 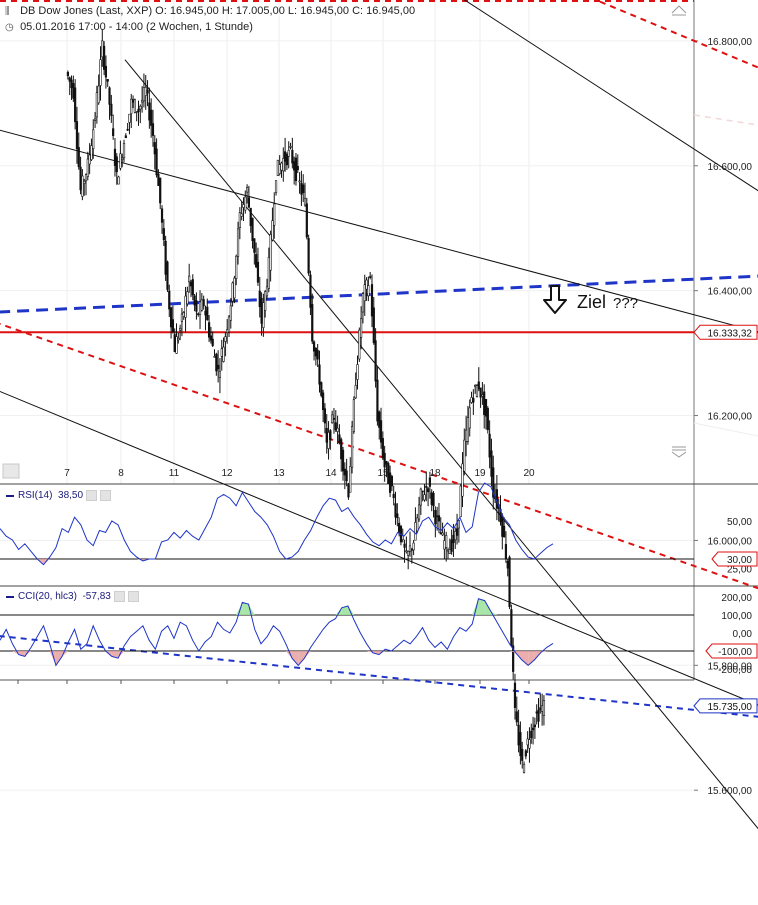 I want to click on cci-tick-label: 100,00, so click(x=736, y=616).